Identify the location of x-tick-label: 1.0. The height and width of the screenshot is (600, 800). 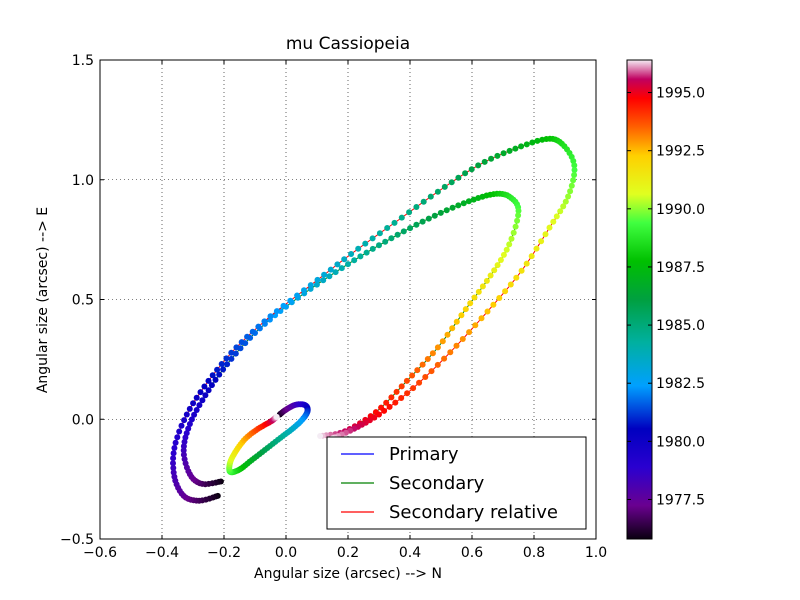
(596, 553).